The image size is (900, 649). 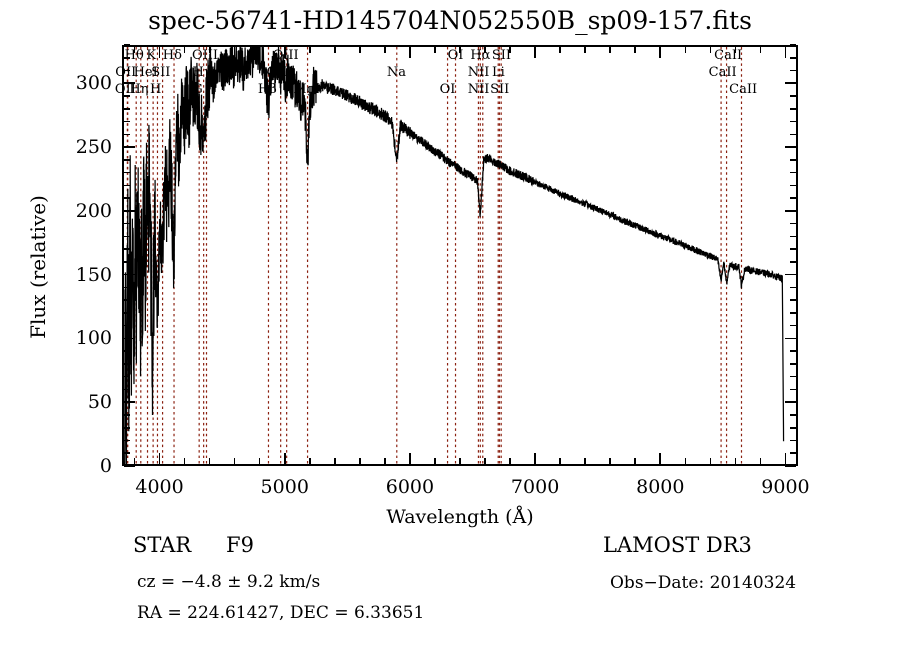 I want to click on y-tick-label: 200, so click(x=93, y=210).